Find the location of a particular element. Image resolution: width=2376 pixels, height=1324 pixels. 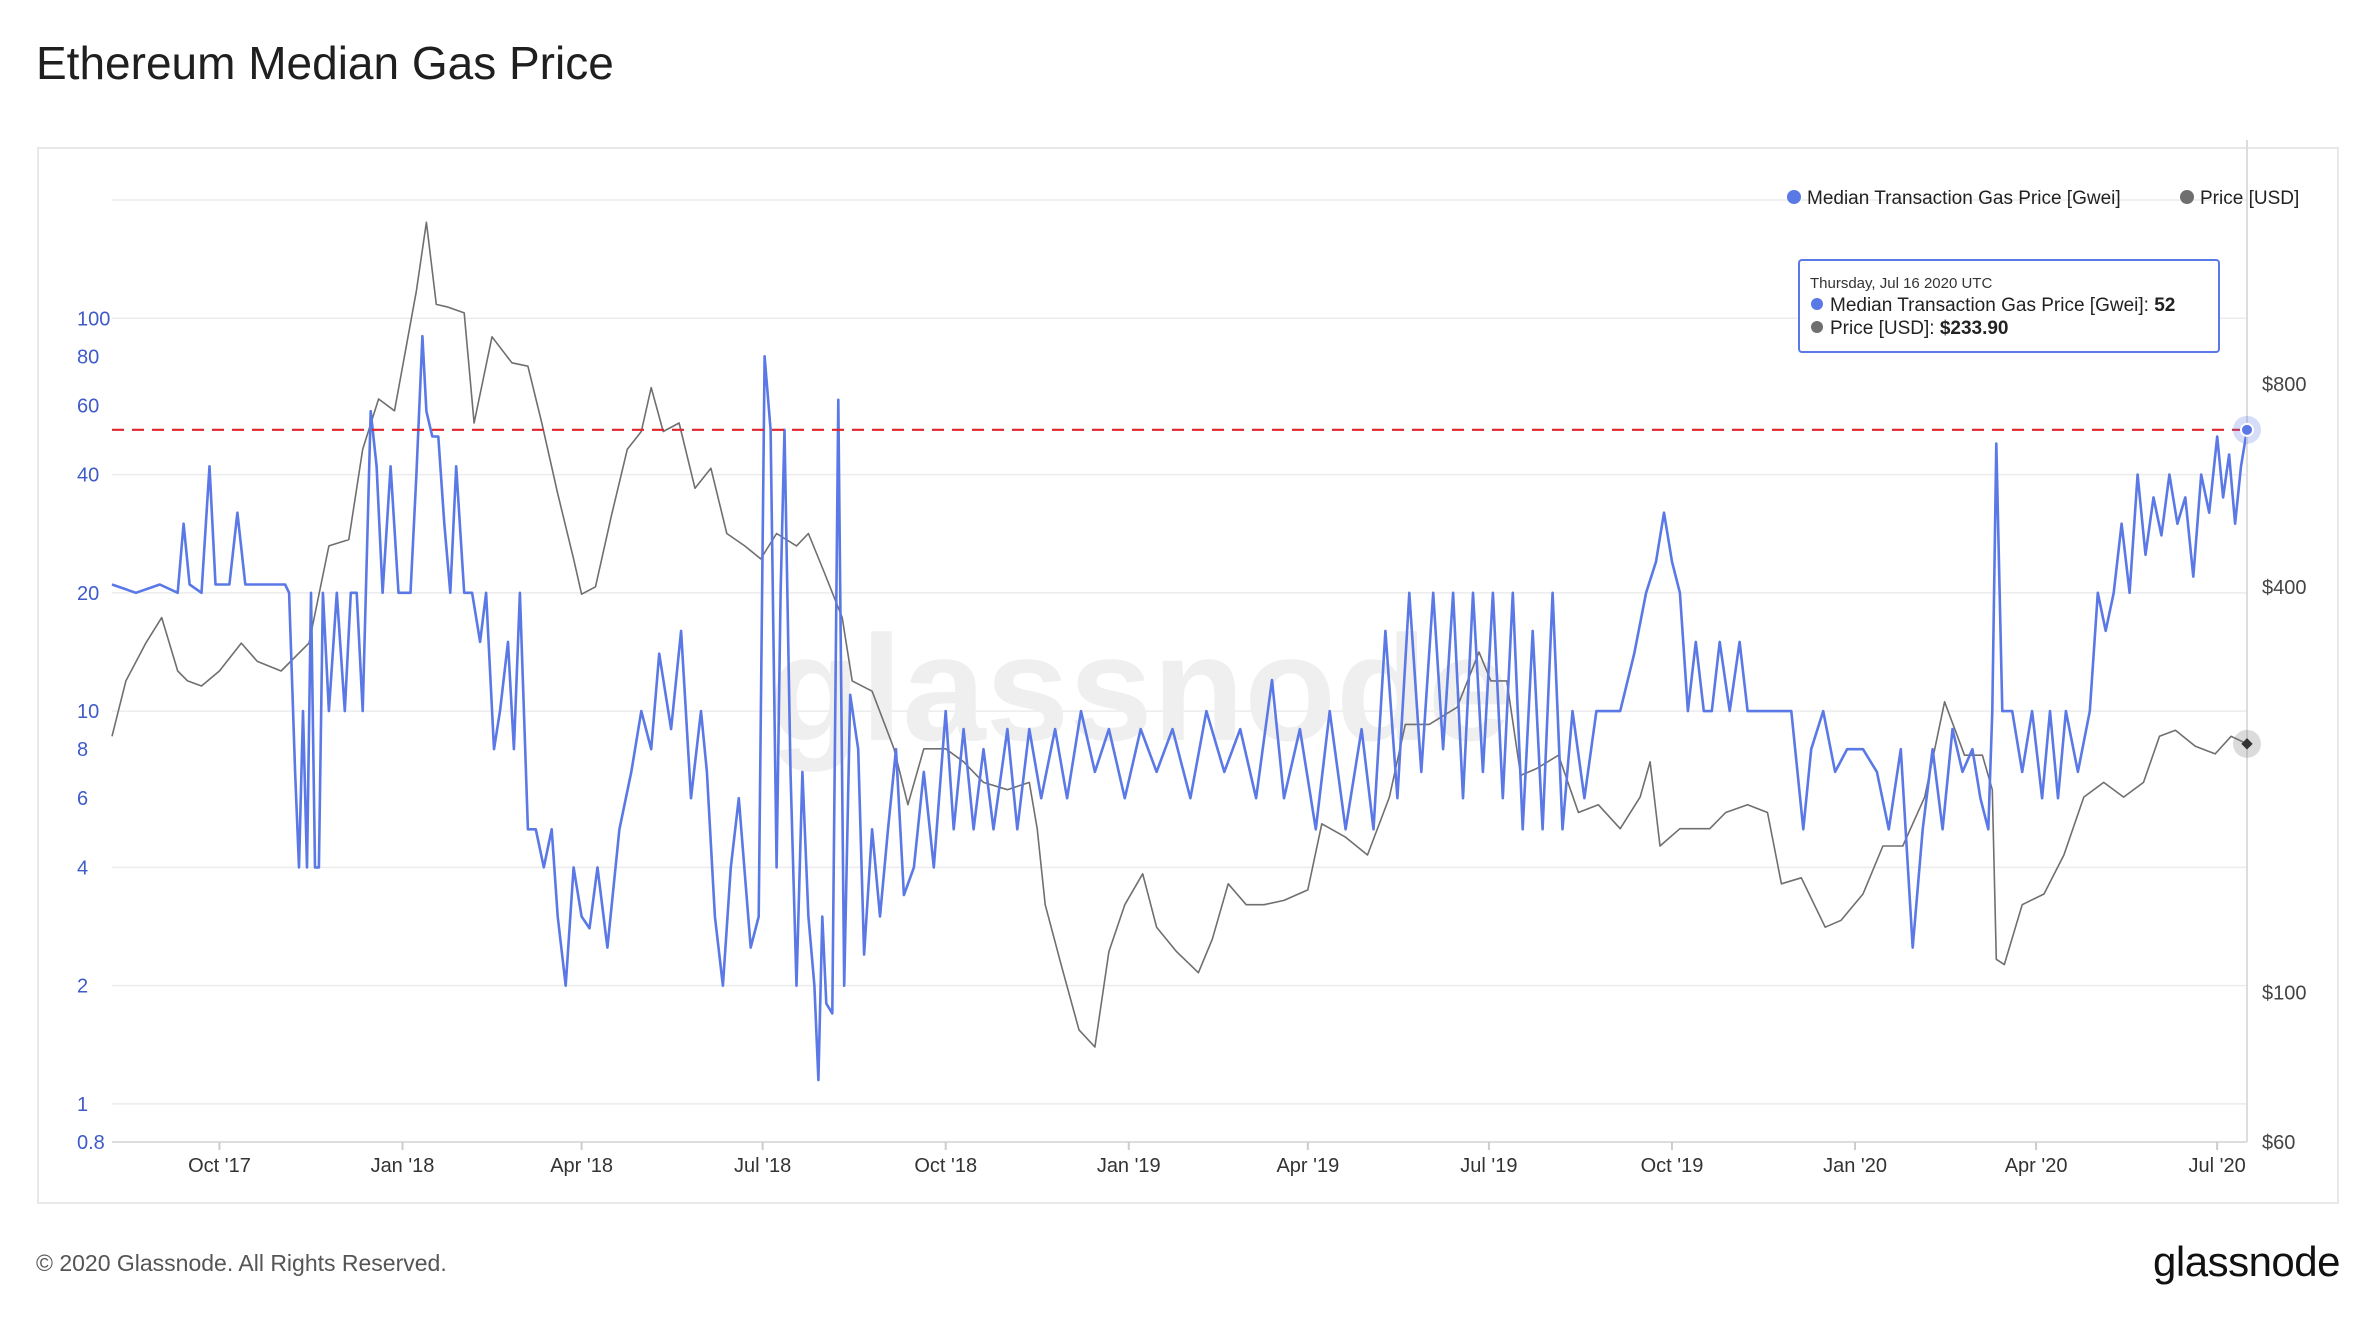

tooltip-box is located at coordinates (2009, 306).